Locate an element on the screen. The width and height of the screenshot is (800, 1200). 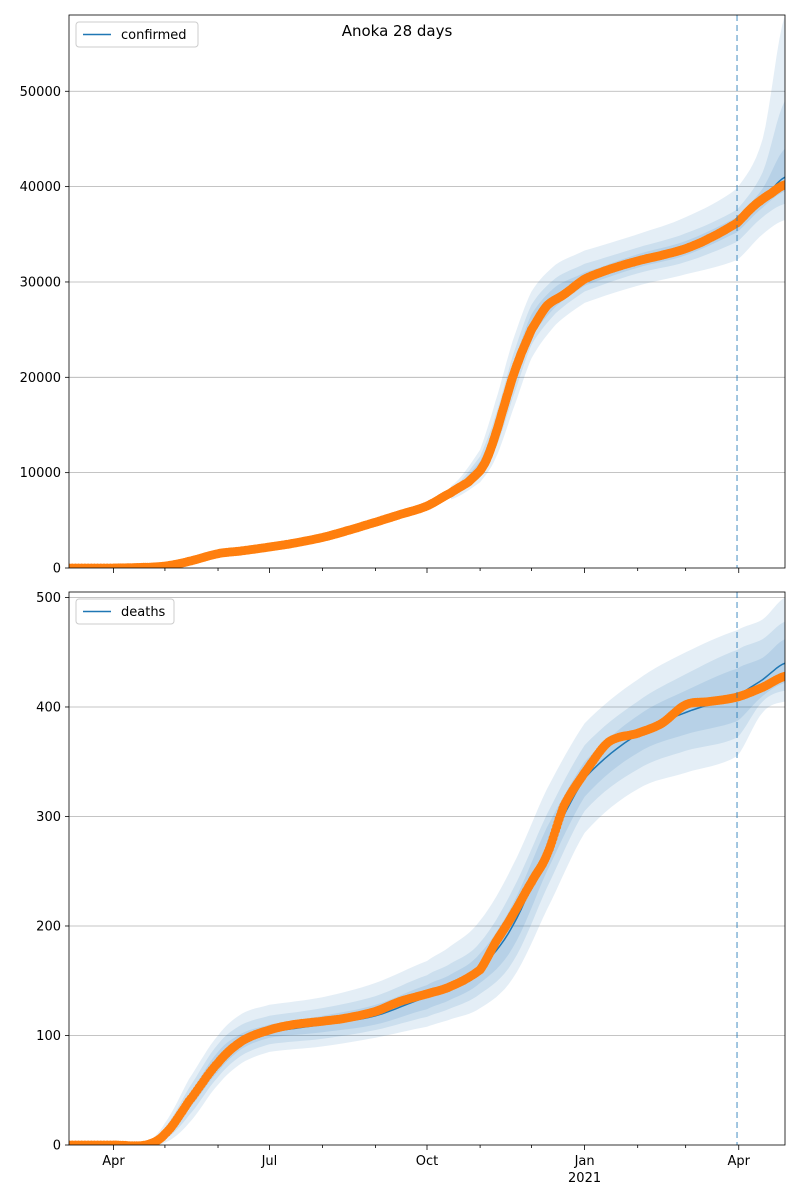
legend: deaths is located at coordinates (125, 611).